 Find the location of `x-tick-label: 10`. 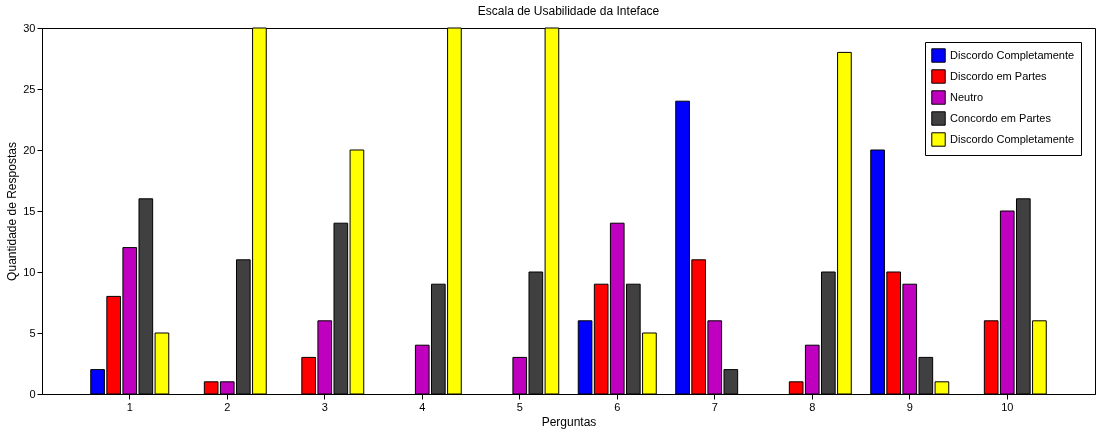

x-tick-label: 10 is located at coordinates (1007, 406).